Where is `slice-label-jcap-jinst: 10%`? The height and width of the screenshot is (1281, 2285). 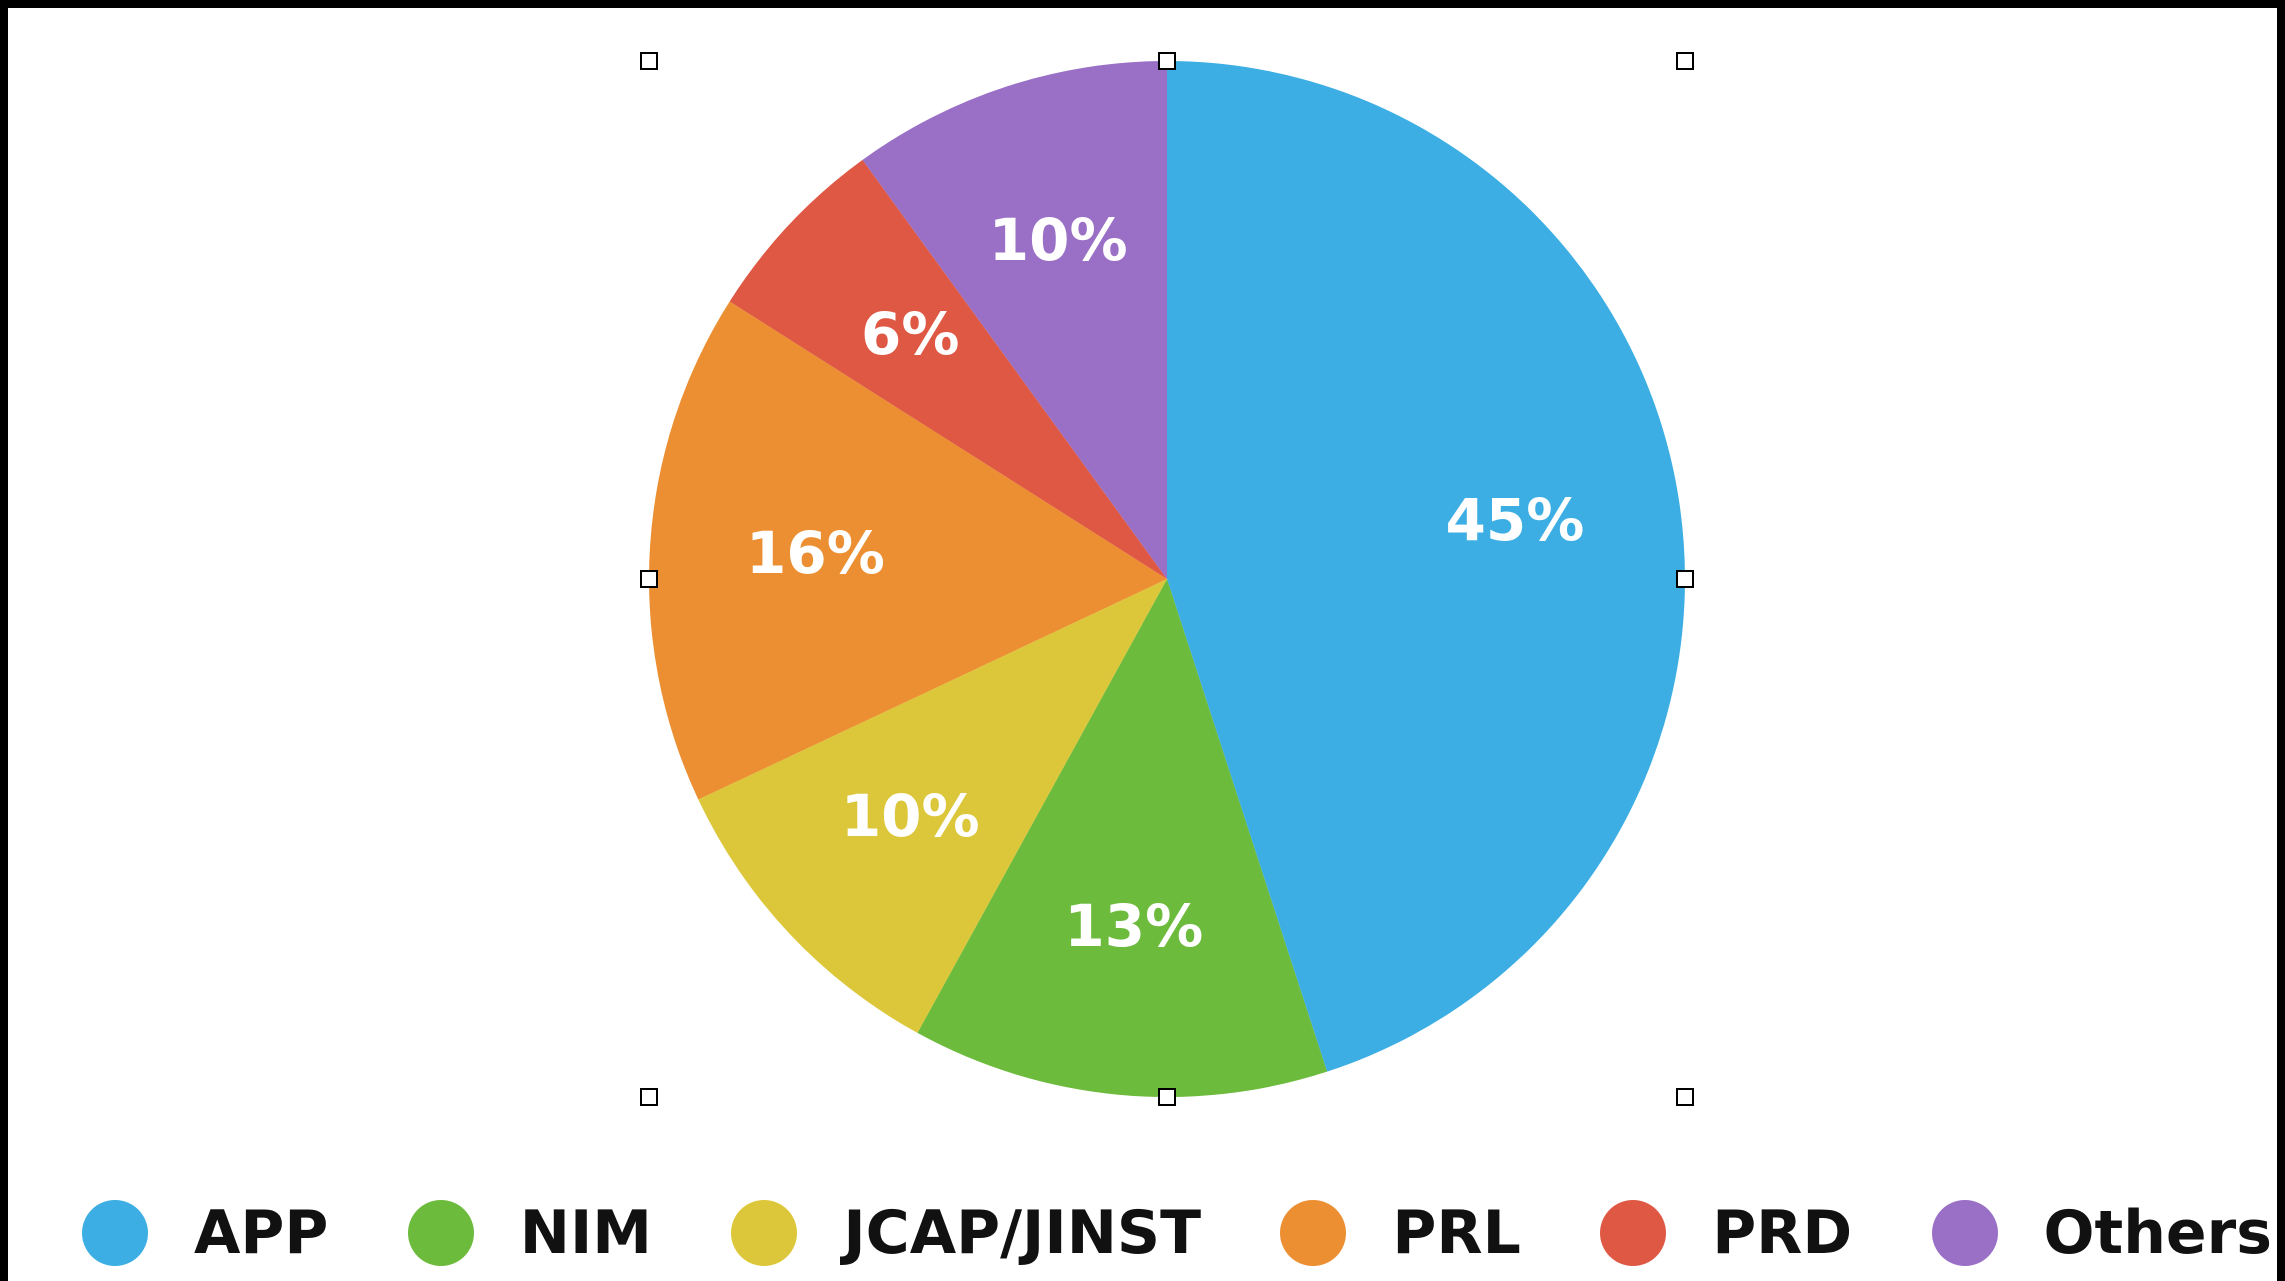 slice-label-jcap-jinst: 10% is located at coordinates (910, 816).